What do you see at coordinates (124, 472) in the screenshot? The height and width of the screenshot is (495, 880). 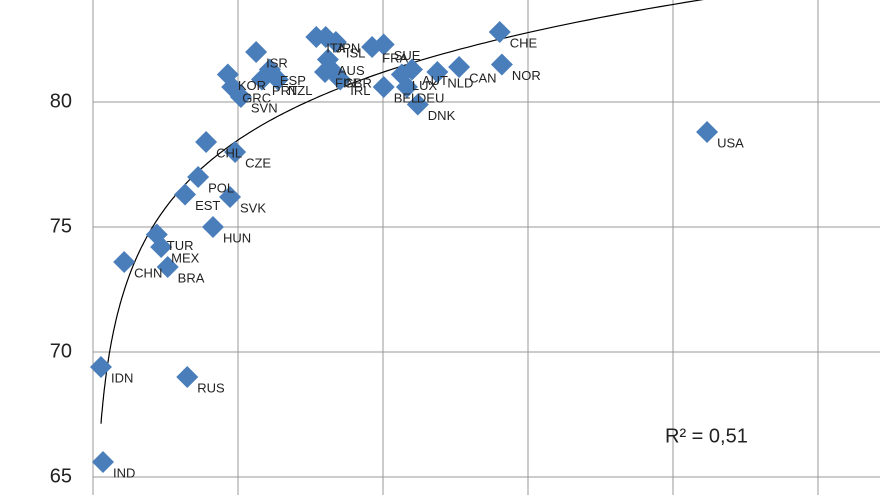 I see `point-label: IND` at bounding box center [124, 472].